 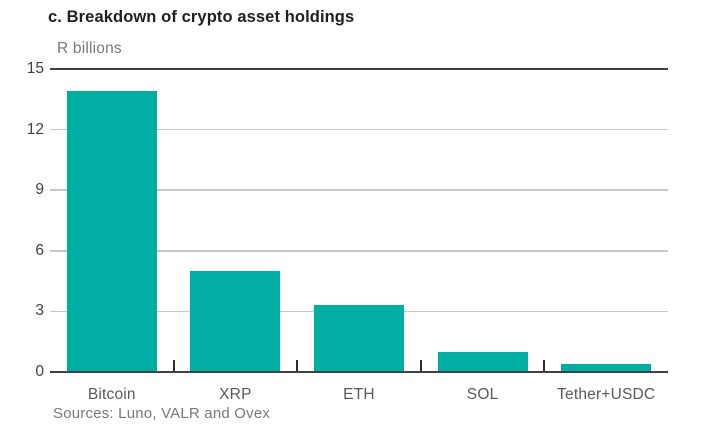 What do you see at coordinates (482, 394) in the screenshot?
I see `x-category-label-sol: SOL` at bounding box center [482, 394].